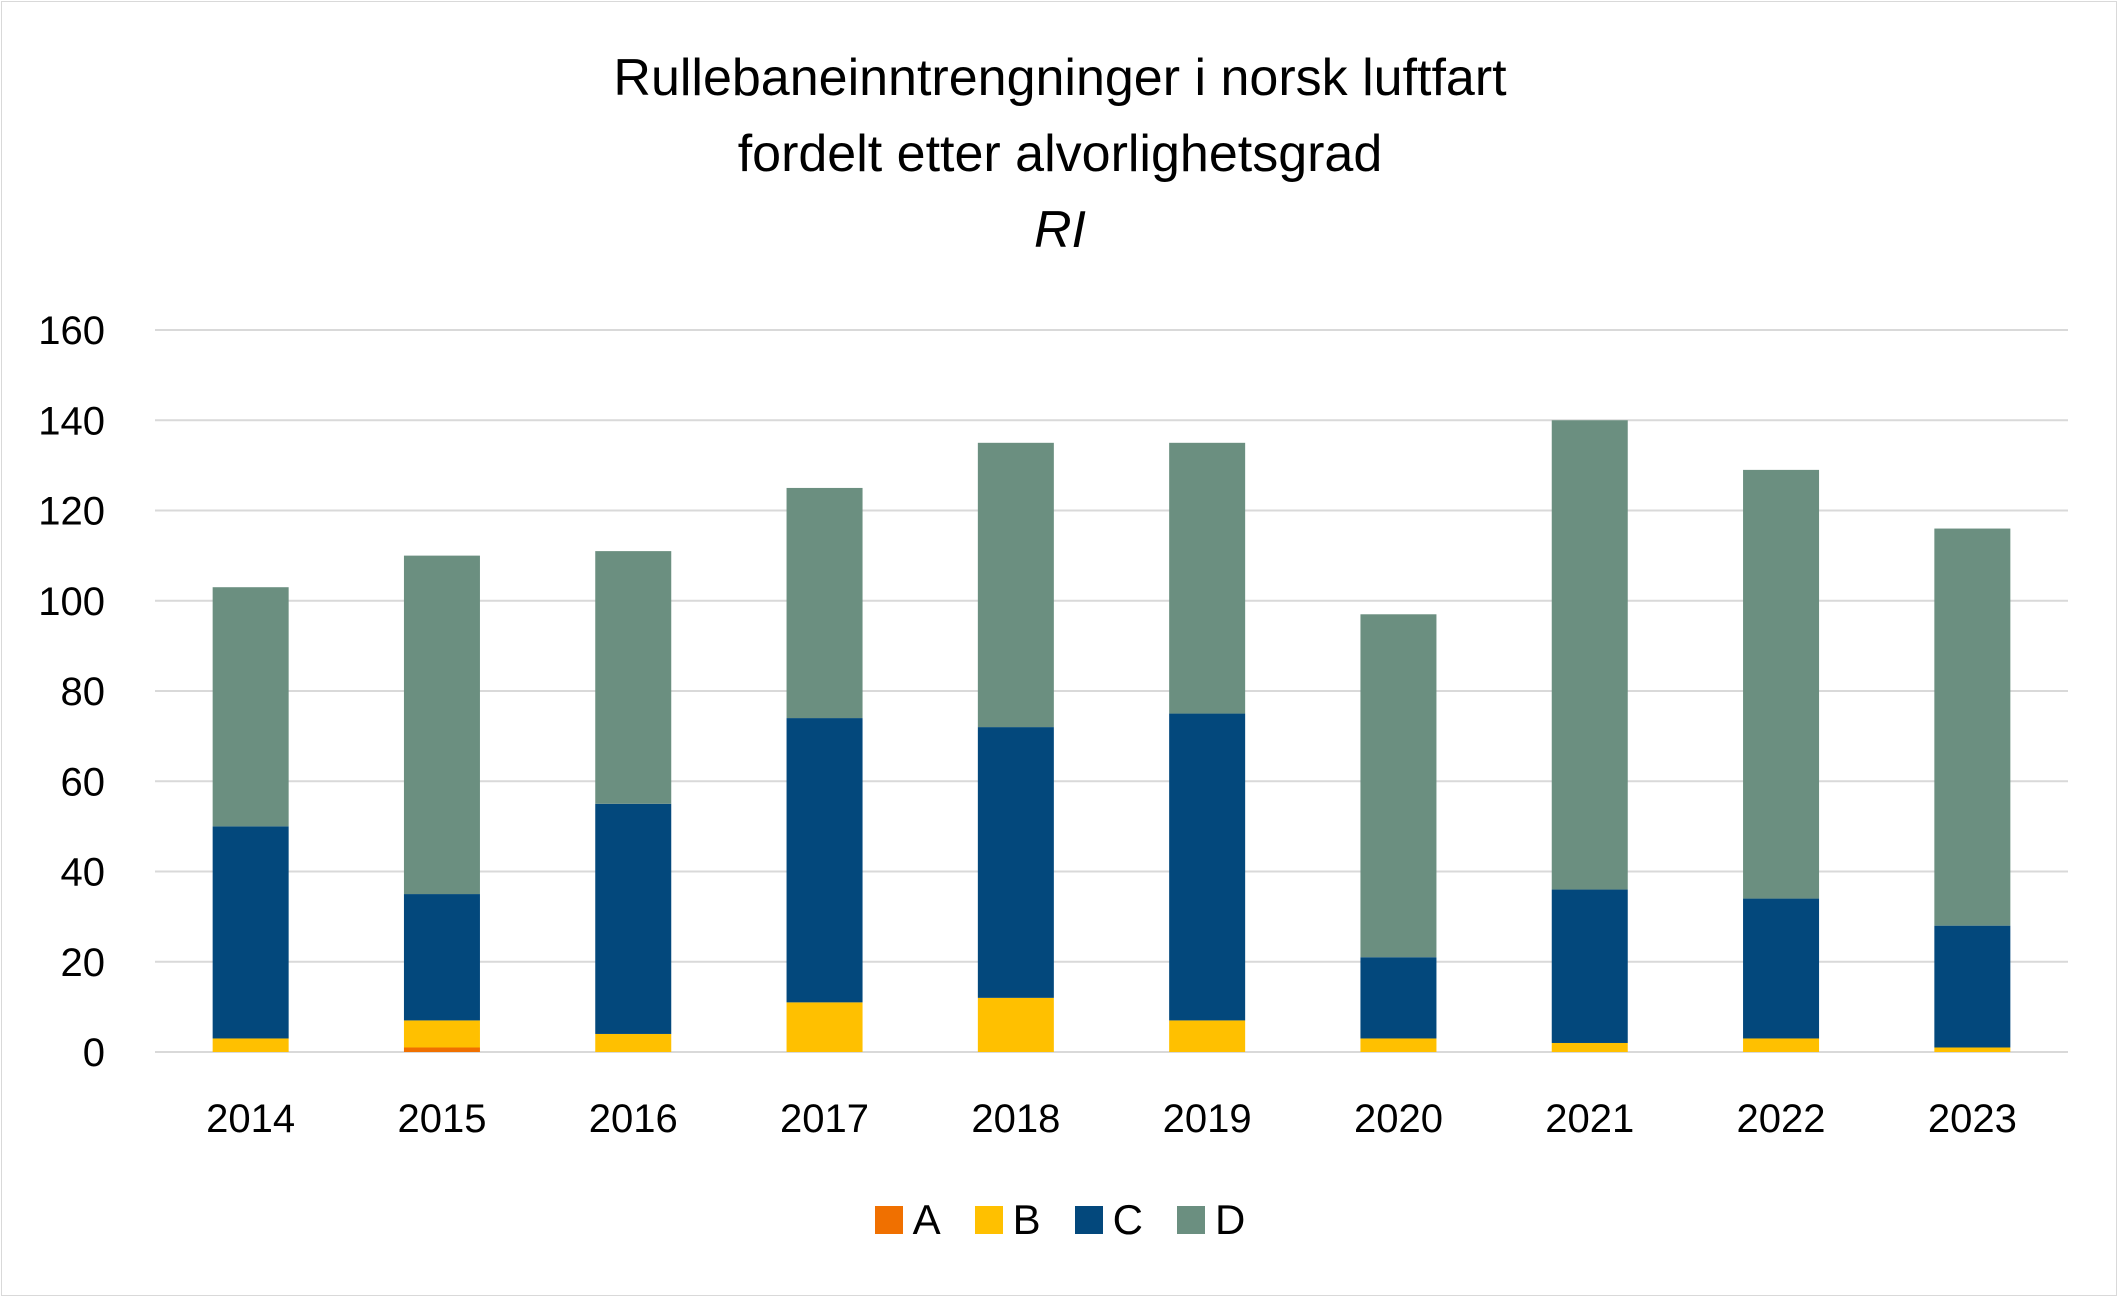  I want to click on bar-segment-C-2014, so click(250, 932).